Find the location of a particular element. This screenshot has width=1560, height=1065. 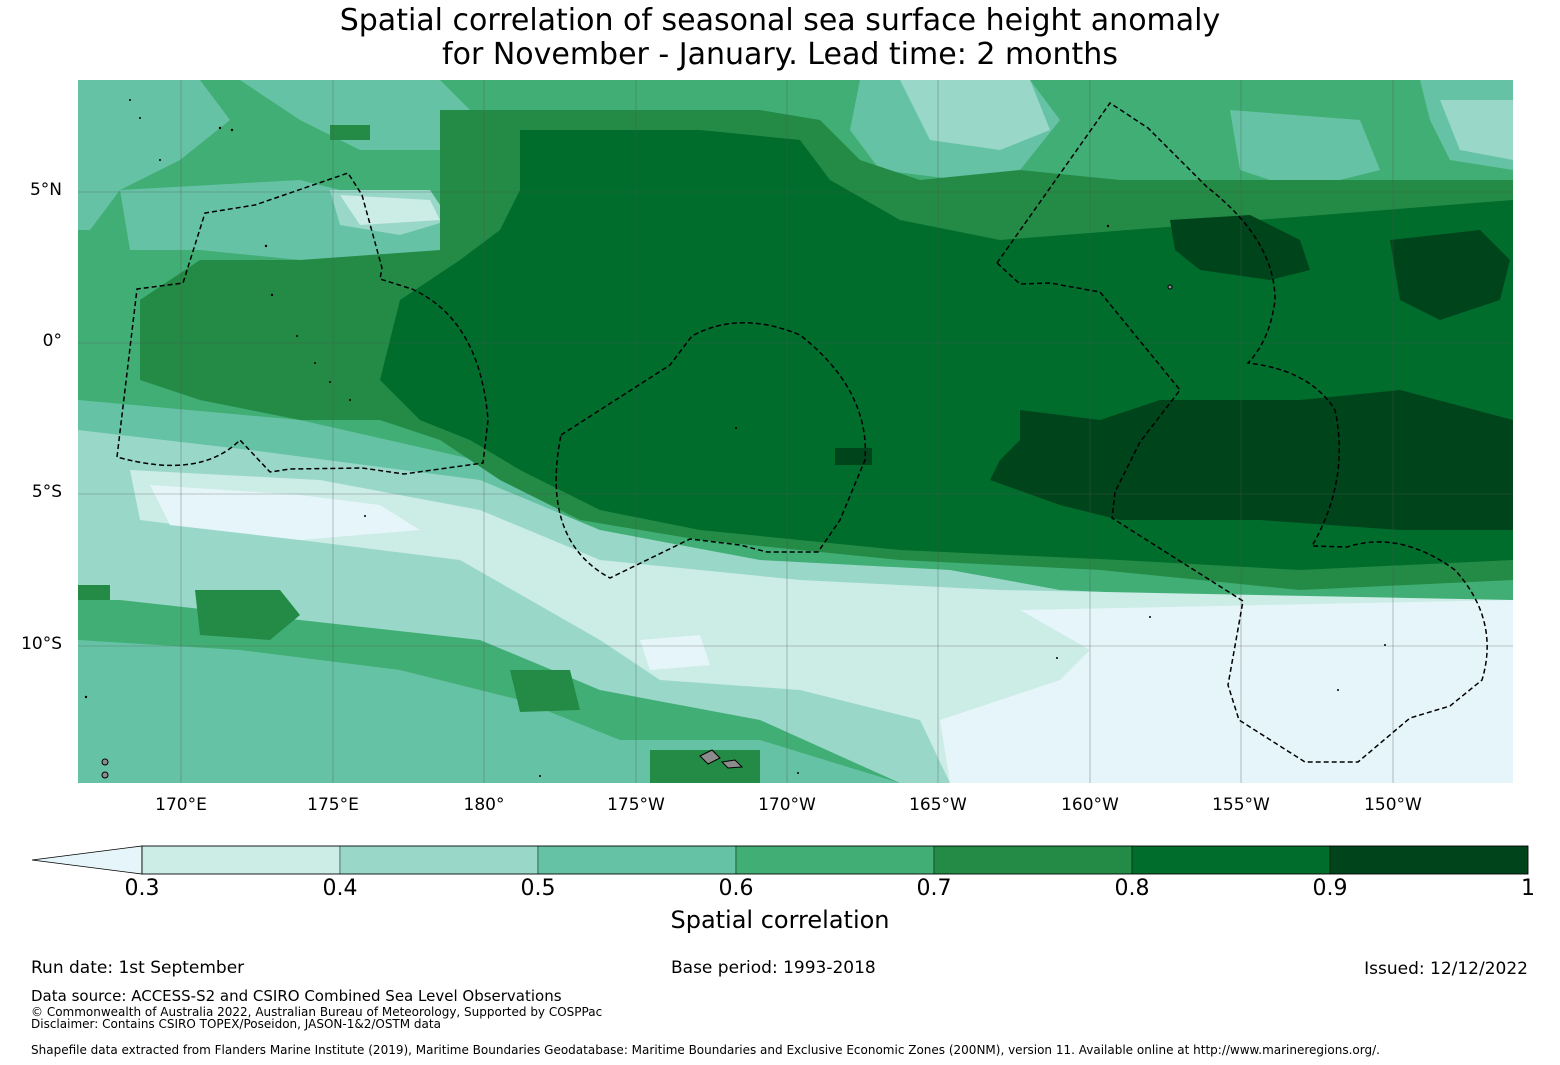

colorbar-tick-label: 0.6 is located at coordinates (736, 888).